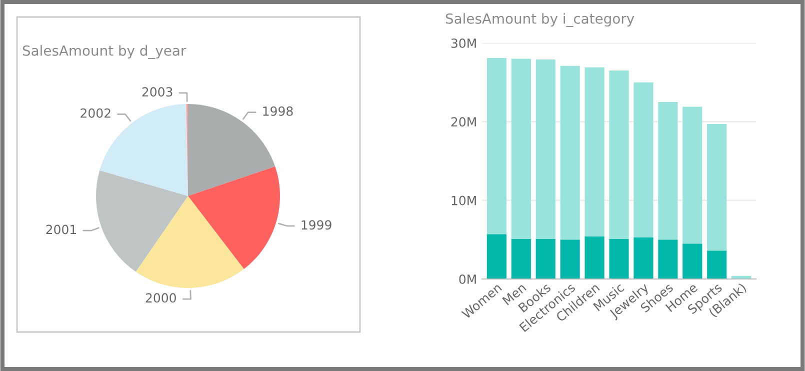 The width and height of the screenshot is (805, 371). I want to click on slice-label: 1998, so click(278, 111).